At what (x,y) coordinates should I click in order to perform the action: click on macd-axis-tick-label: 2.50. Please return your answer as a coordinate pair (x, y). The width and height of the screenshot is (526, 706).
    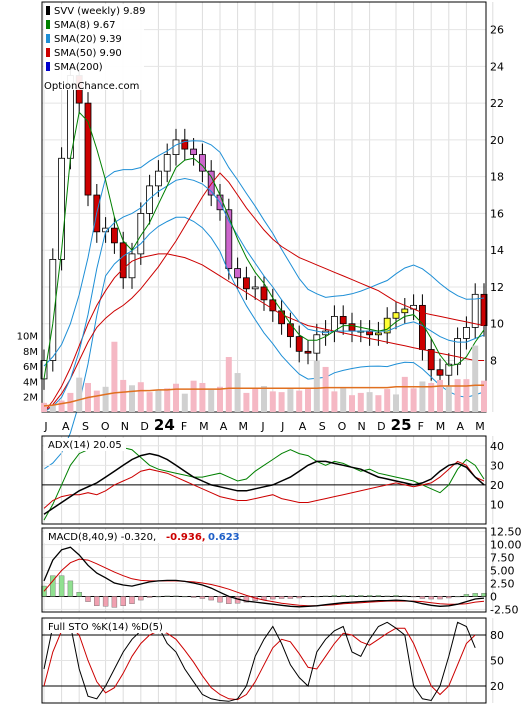
    Looking at the image, I should click on (502, 583).